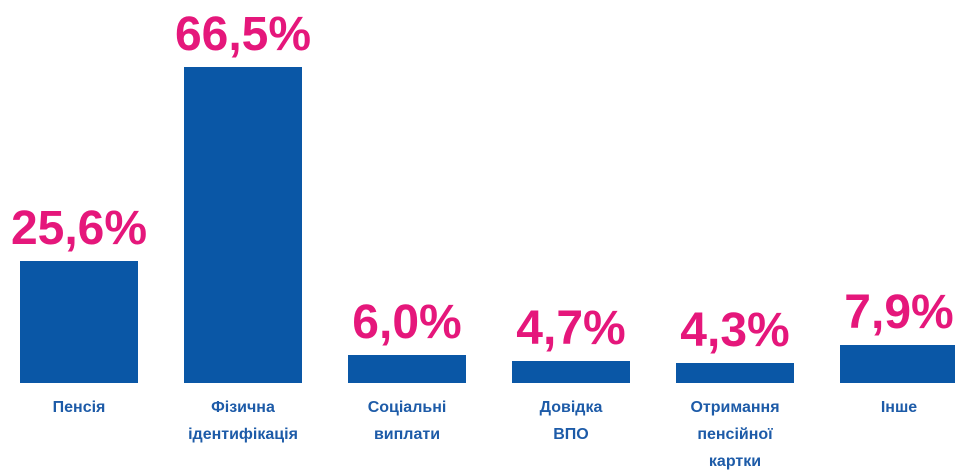  What do you see at coordinates (571, 421) in the screenshot?
I see `category-label: Довідка ВПО` at bounding box center [571, 421].